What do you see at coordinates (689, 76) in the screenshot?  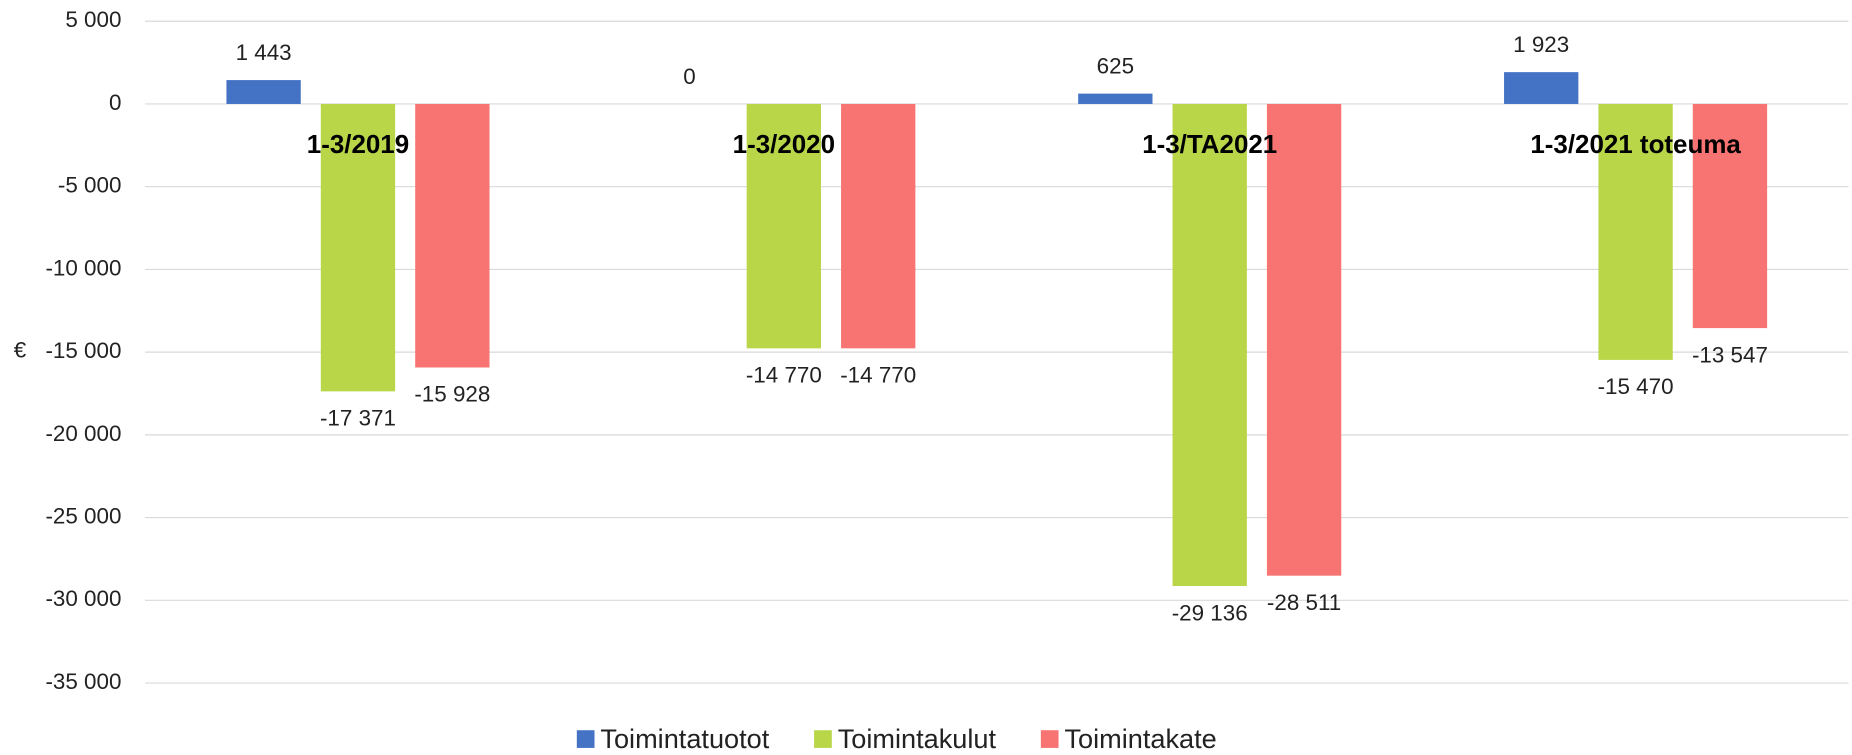 I see `data-label: 0` at bounding box center [689, 76].